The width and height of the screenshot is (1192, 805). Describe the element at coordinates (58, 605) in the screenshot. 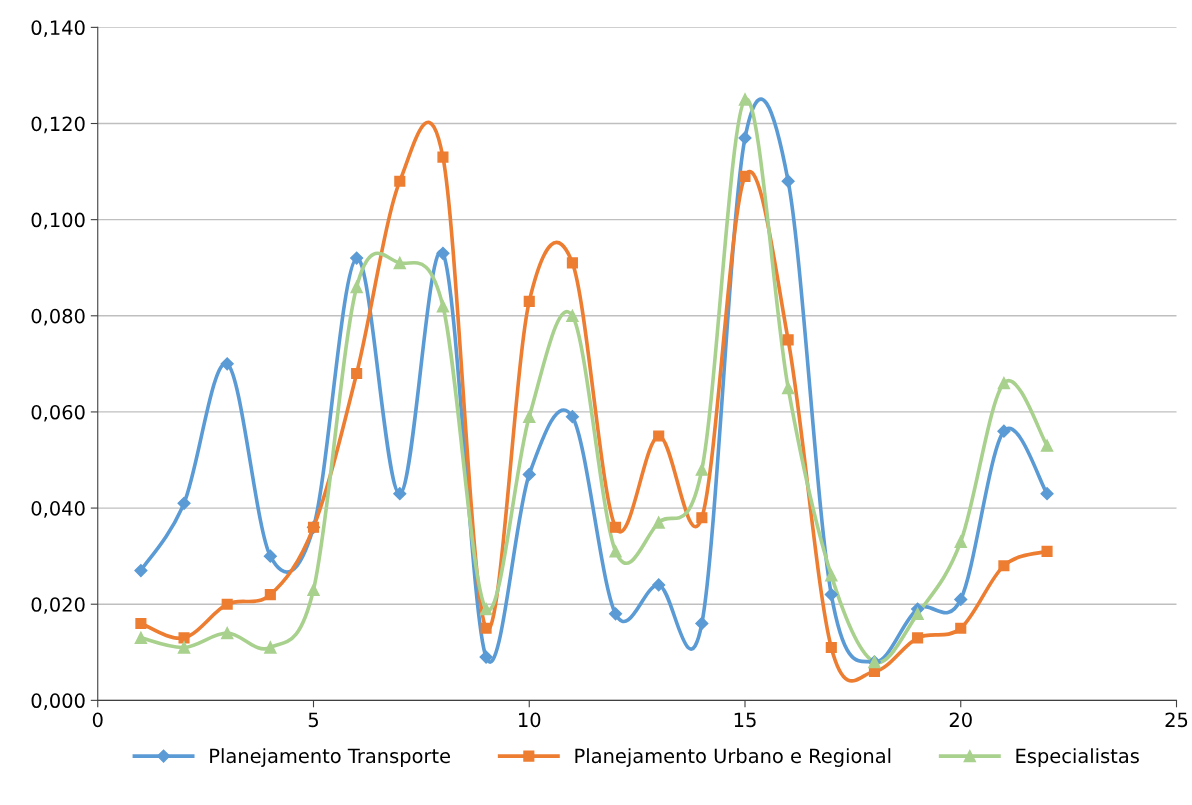

I see `y-tick-label: 0,020` at that location.